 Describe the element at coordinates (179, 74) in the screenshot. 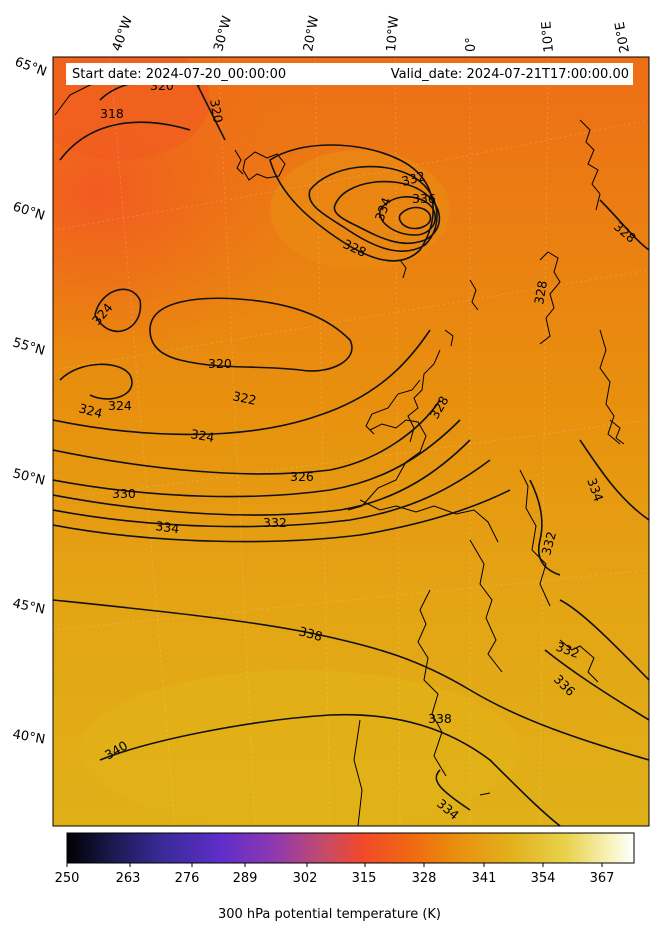

I see `start-date: Start date: 2024-07-20_00:00:00` at that location.